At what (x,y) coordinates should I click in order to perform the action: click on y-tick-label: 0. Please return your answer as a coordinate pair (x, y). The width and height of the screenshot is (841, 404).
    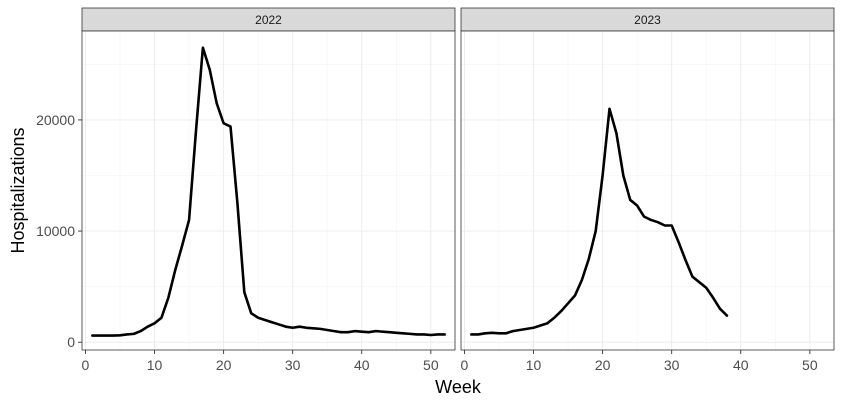
    Looking at the image, I should click on (71, 342).